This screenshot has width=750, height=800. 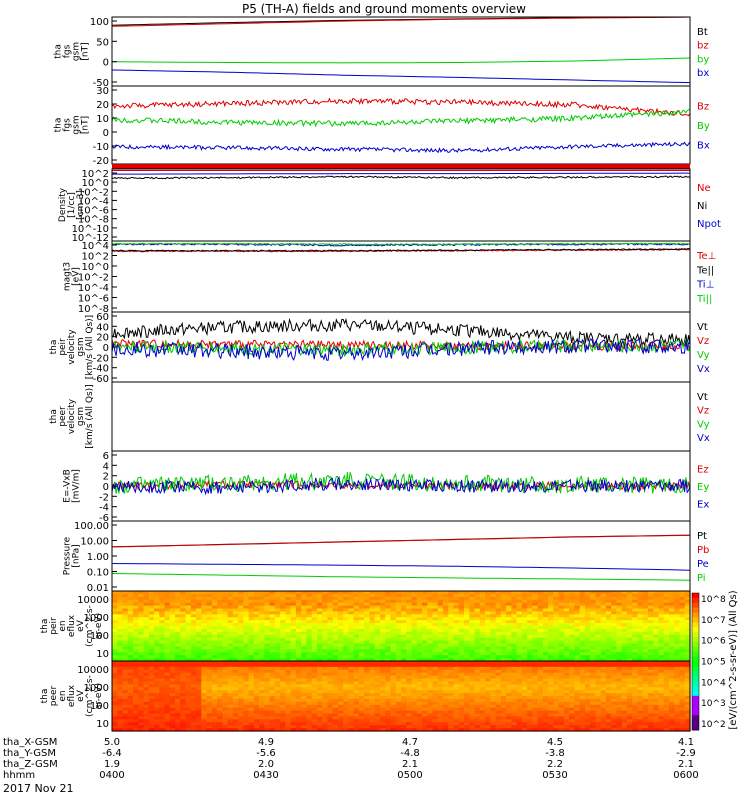 What do you see at coordinates (102, 327) in the screenshot?
I see `y-tick-label: 40` at bounding box center [102, 327].